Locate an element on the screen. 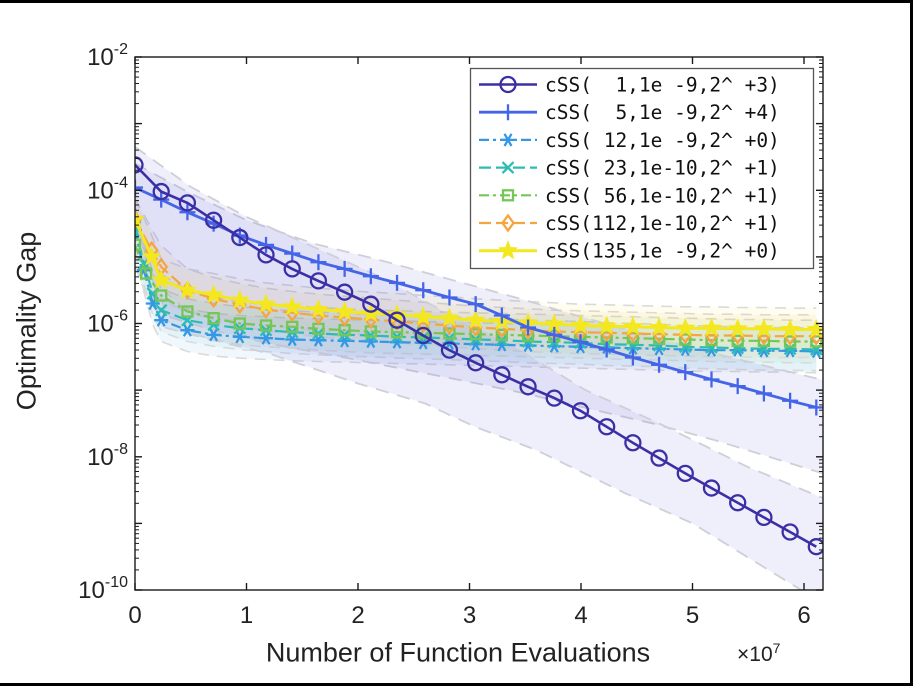 This screenshot has width=913, height=686. legend-entry-6: cSS(135,1e -9,2^ +0) is located at coordinates (629, 251).